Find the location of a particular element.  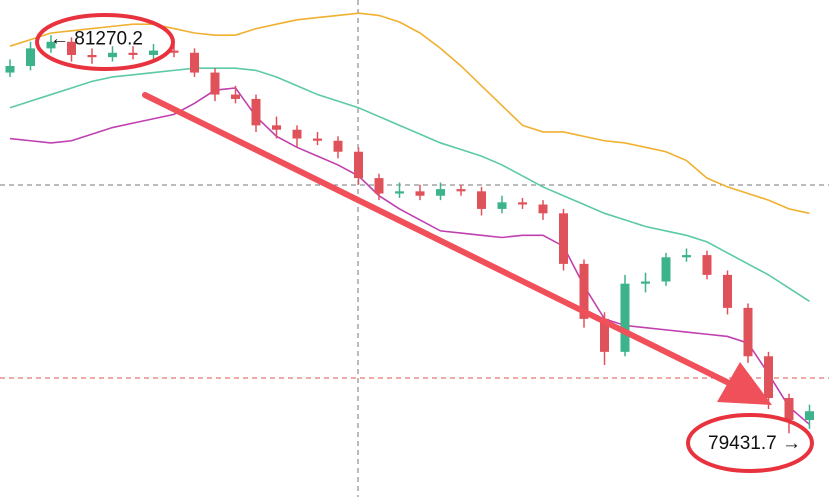

arrow-head is located at coordinates (744, 383).